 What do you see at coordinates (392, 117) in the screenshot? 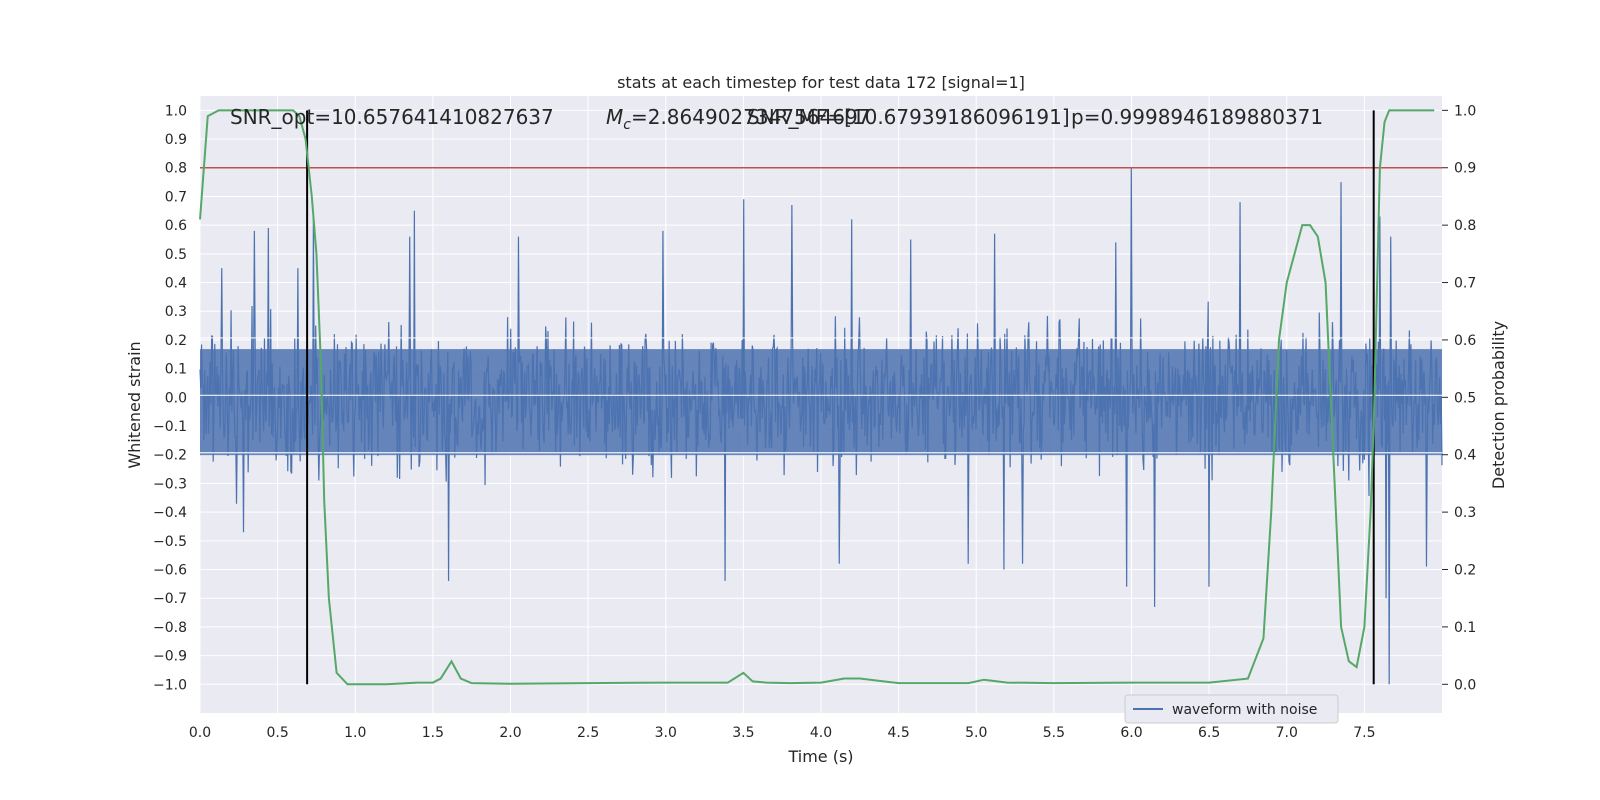
I see `annotation-text: SNR_opt=10.657641410827637` at bounding box center [392, 117].